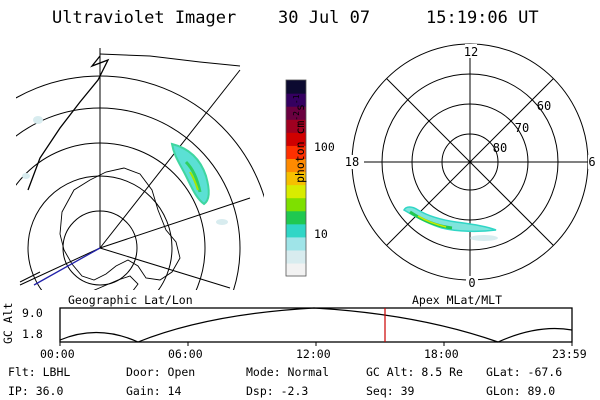 This screenshot has width=600, height=400. Describe the element at coordinates (324, 18) in the screenshot. I see `observation-date: 30 Jul 07` at that location.